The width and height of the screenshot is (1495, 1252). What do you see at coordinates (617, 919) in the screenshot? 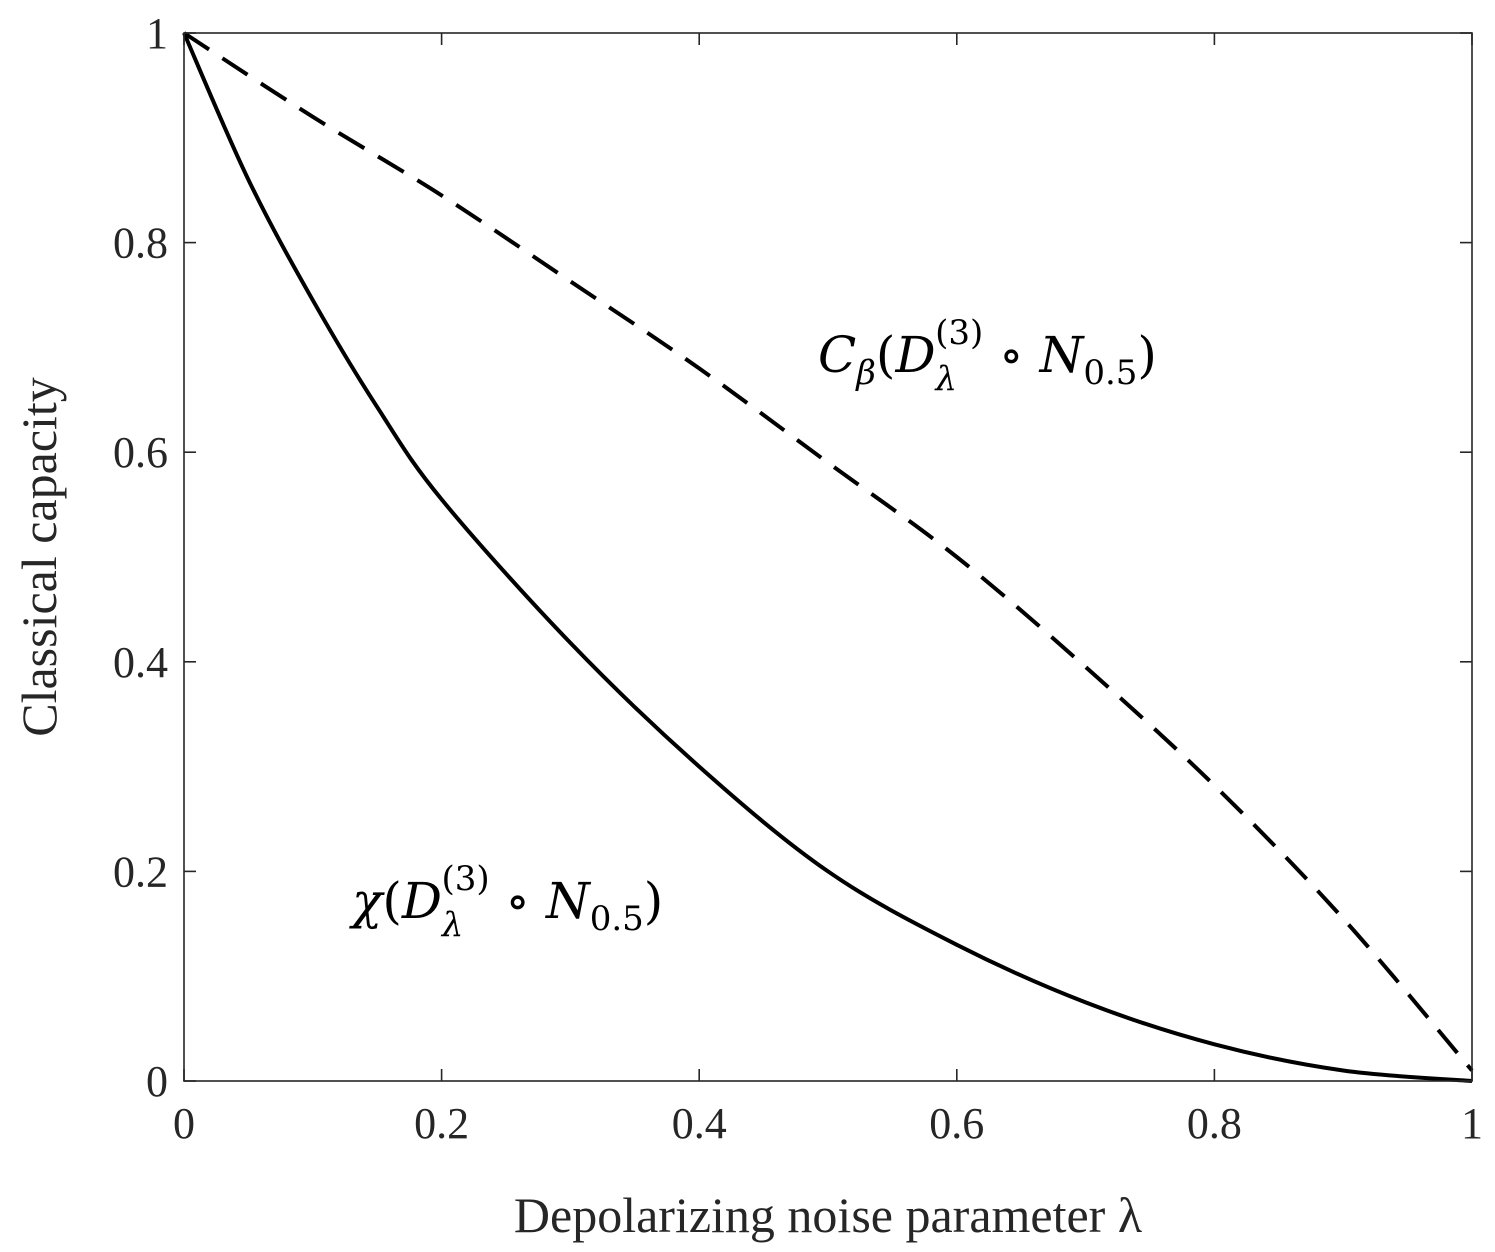
I see `annotation-chi-sub: 0.5` at bounding box center [617, 919].